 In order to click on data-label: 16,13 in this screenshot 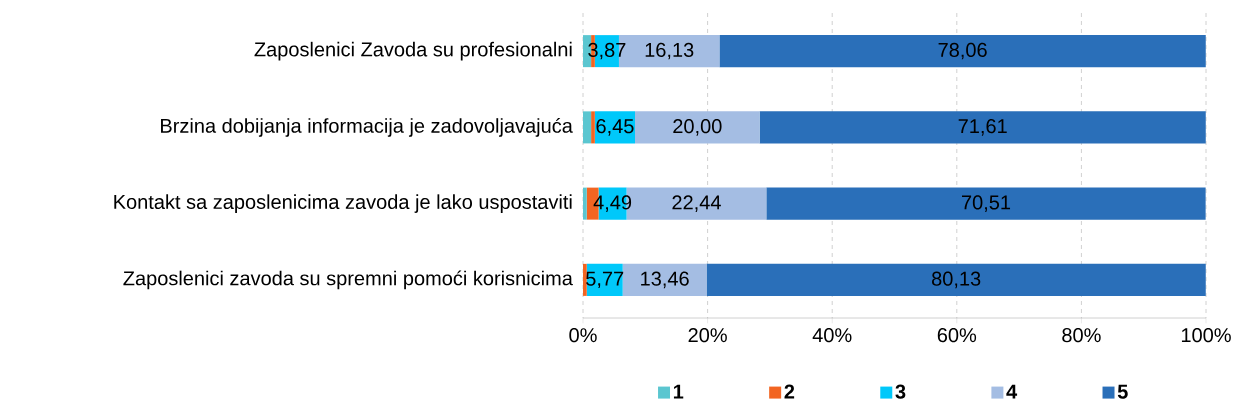, I will do `click(669, 51)`.